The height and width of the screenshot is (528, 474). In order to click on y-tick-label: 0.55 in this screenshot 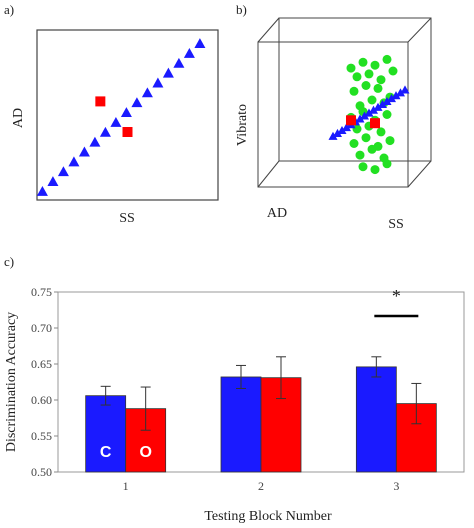, I will do `click(41, 436)`.